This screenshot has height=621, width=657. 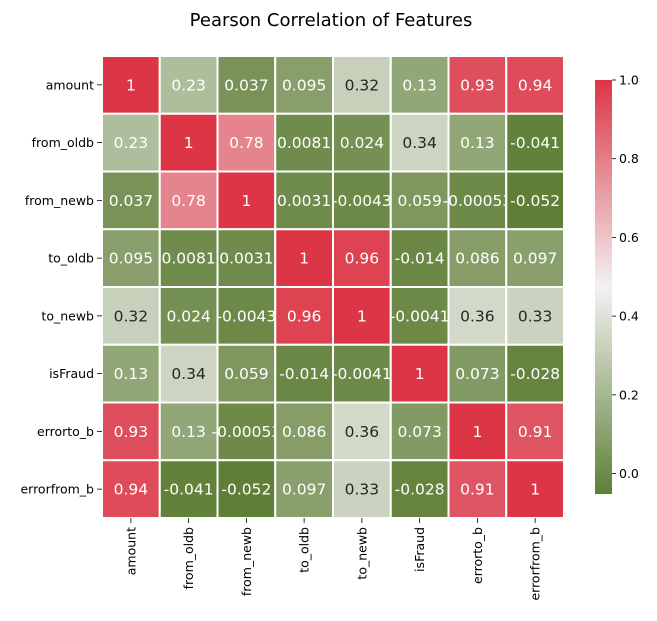 What do you see at coordinates (63, 142) in the screenshot?
I see `row-tick-label: from_oldb` at bounding box center [63, 142].